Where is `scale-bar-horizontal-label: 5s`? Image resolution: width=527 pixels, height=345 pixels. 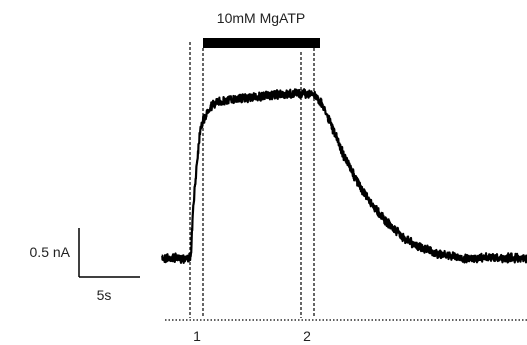 scale-bar-horizontal-label: 5s is located at coordinates (104, 295).